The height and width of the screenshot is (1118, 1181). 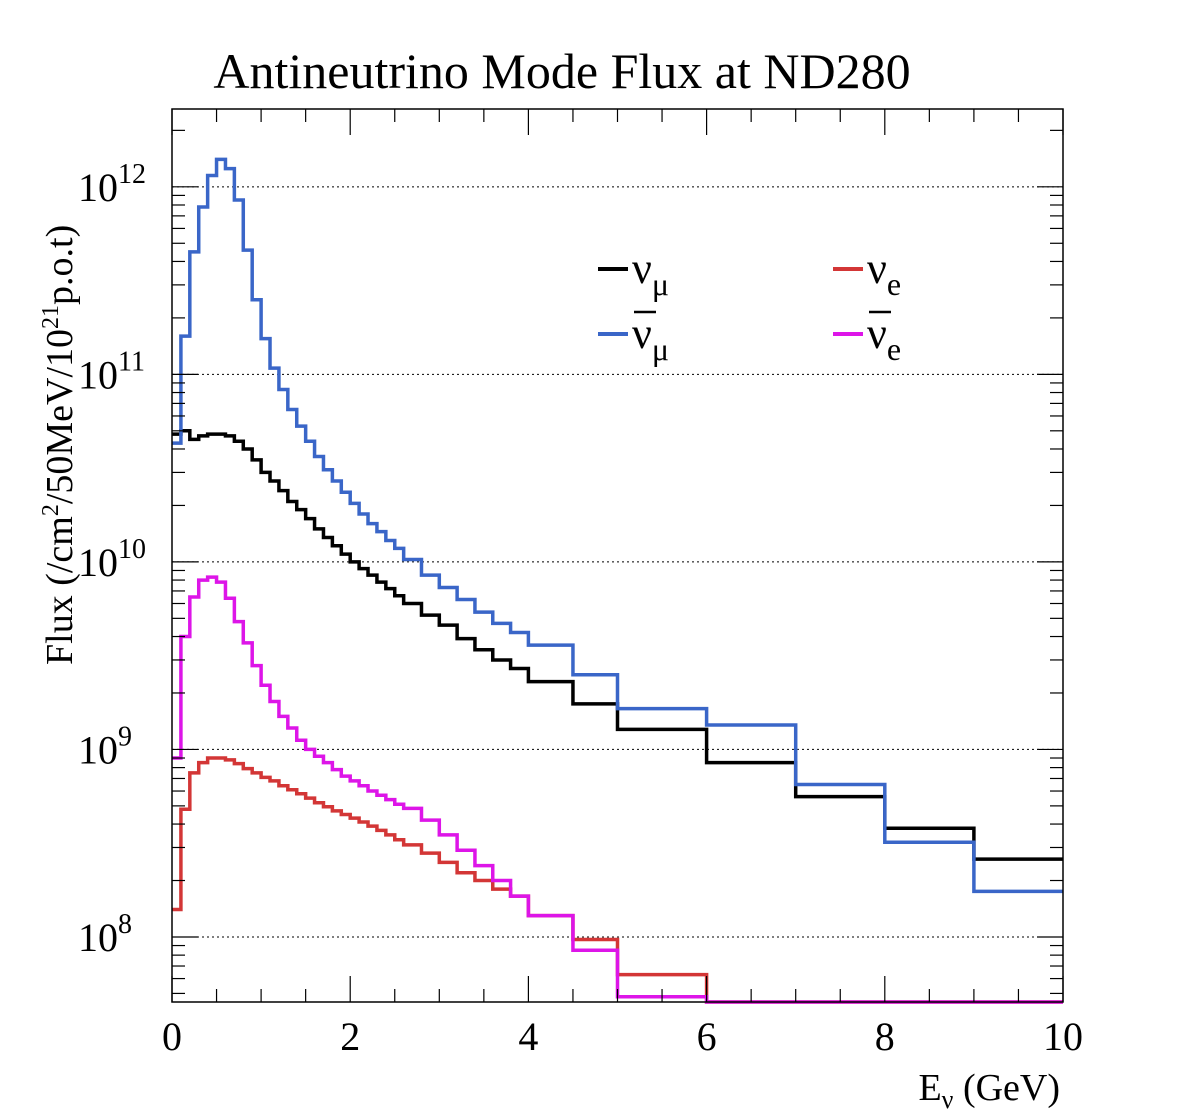 I want to click on y-tick-exponent: 8, so click(x=125, y=924).